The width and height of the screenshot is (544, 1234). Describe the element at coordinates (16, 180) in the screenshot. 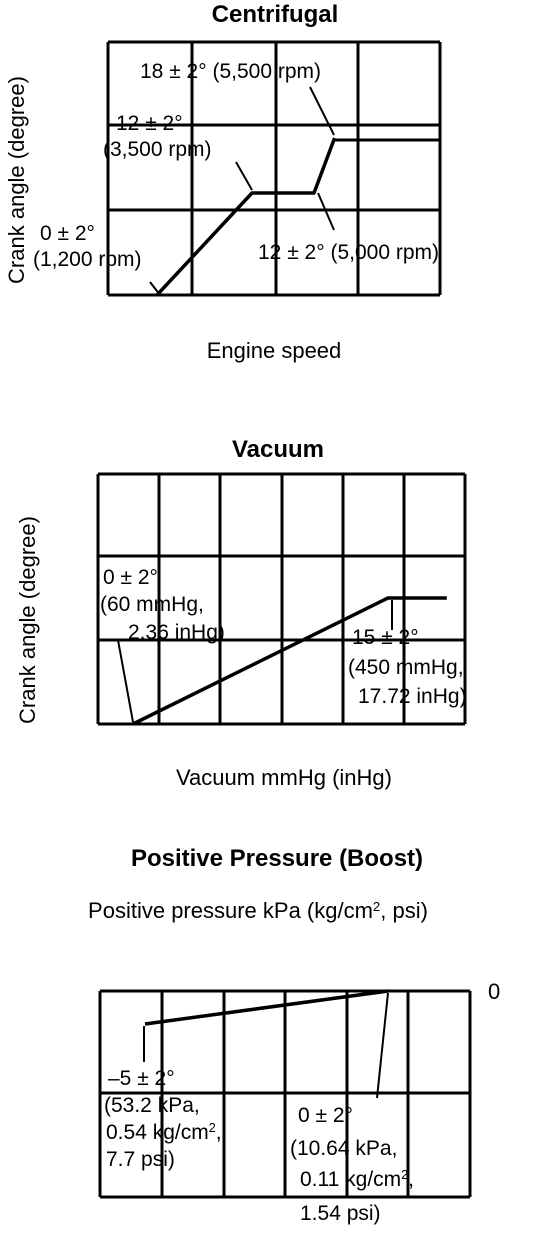

I see `centrifugal-y-axis-label: Crank angle (degree)` at that location.